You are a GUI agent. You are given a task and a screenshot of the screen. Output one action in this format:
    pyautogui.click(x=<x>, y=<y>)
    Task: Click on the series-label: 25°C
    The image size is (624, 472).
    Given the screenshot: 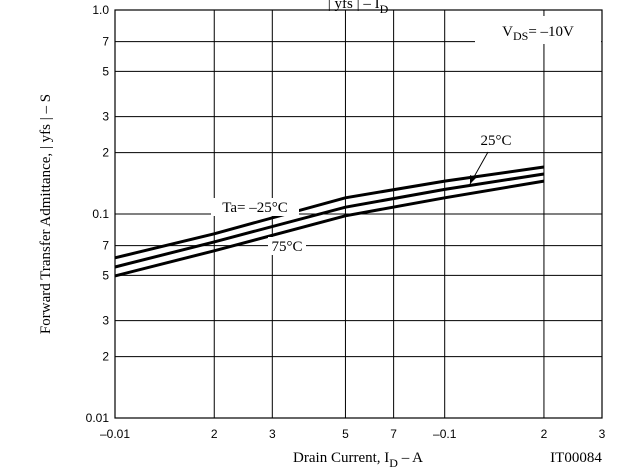 What is the action you would take?
    pyautogui.click(x=495, y=141)
    